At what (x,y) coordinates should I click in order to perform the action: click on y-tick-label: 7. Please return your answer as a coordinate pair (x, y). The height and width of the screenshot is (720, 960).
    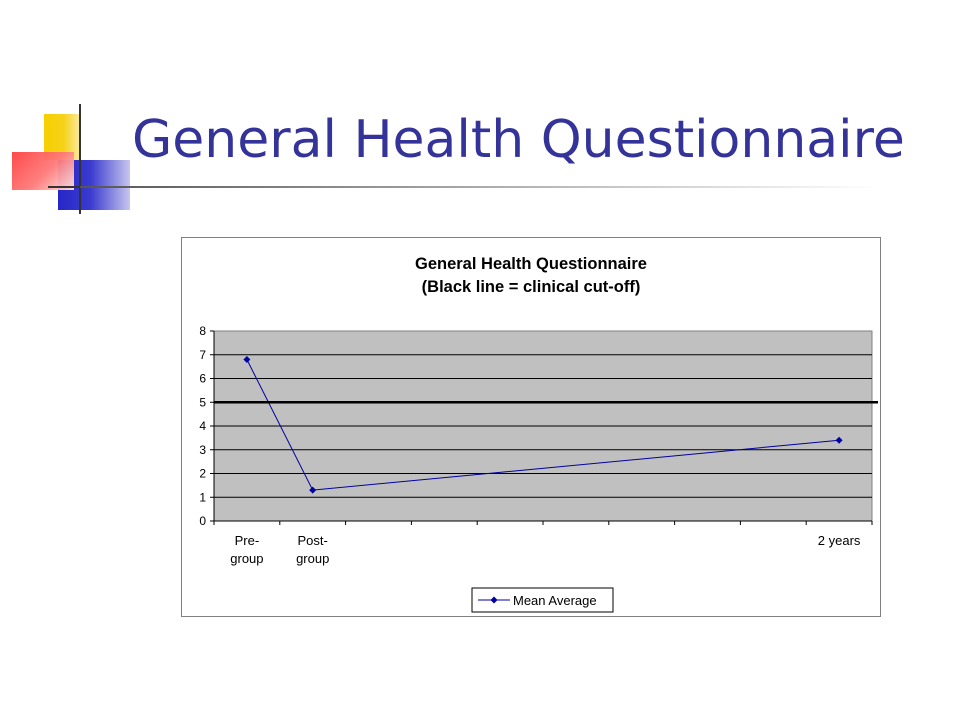
    Looking at the image, I should click on (202, 355).